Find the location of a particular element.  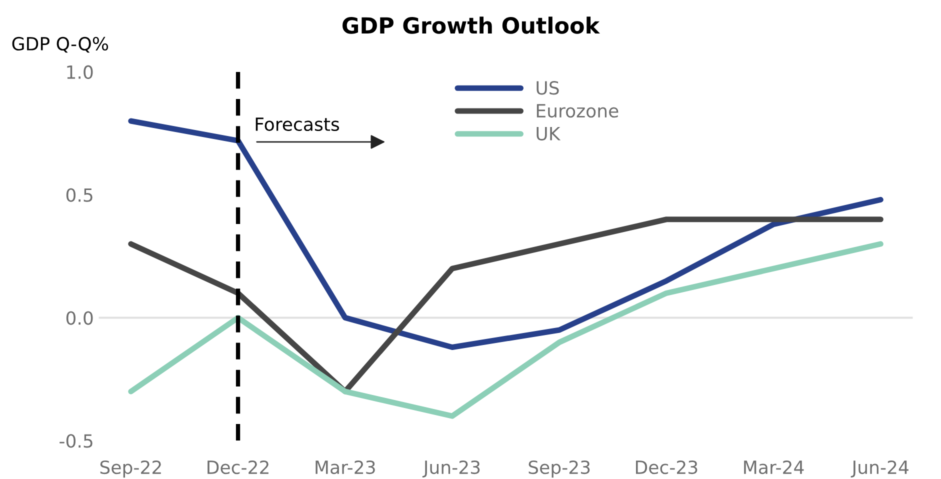

x-tick-label: Sep-23 is located at coordinates (559, 469).